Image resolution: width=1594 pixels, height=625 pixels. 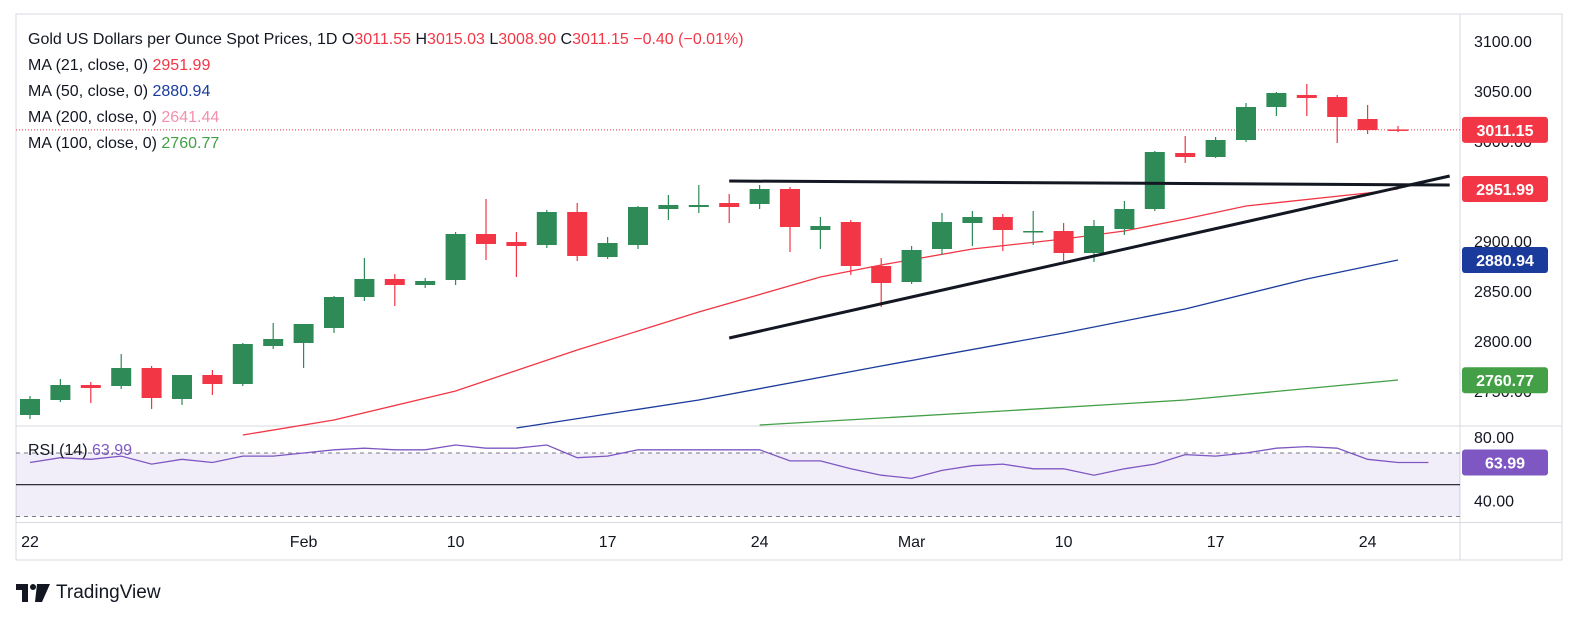 What do you see at coordinates (348, 39) in the screenshot?
I see `open-label: O` at bounding box center [348, 39].